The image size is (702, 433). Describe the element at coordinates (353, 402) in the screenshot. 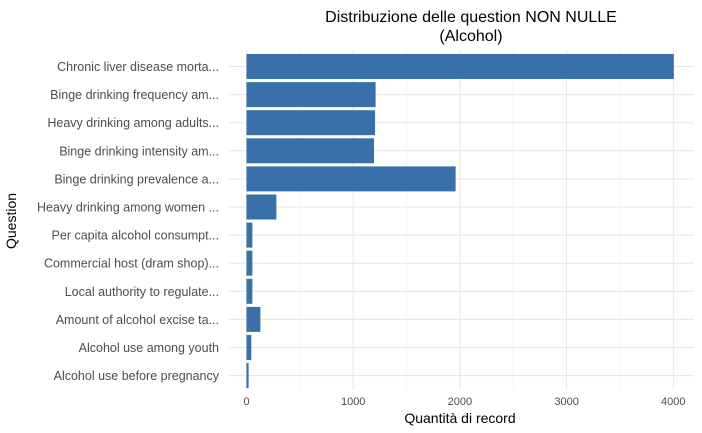

I see `x-tick-label: 1000` at that location.